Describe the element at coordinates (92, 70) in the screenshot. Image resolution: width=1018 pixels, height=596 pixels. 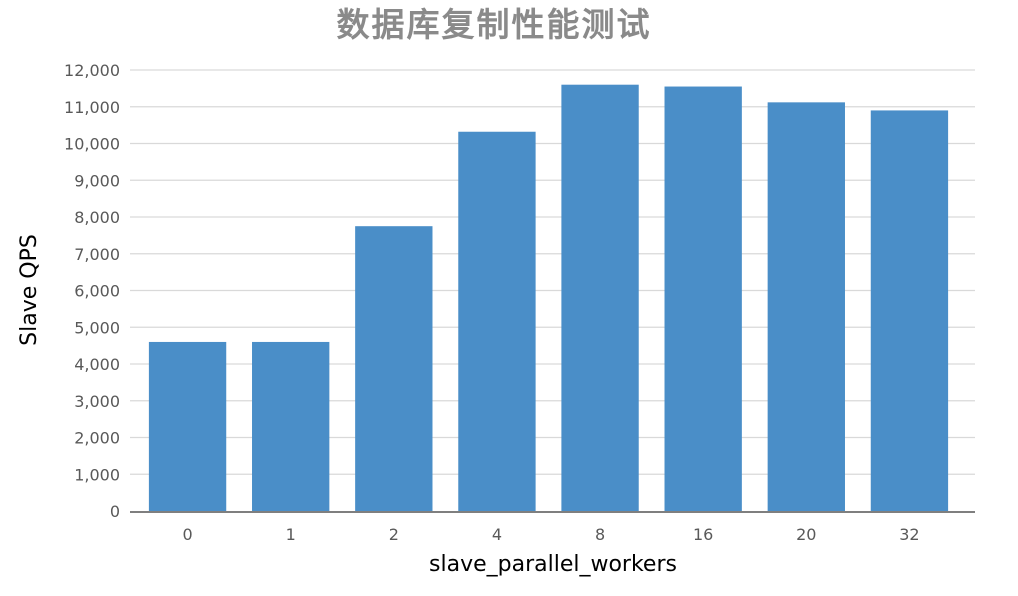
I see `y-tick-label: 12,000` at that location.